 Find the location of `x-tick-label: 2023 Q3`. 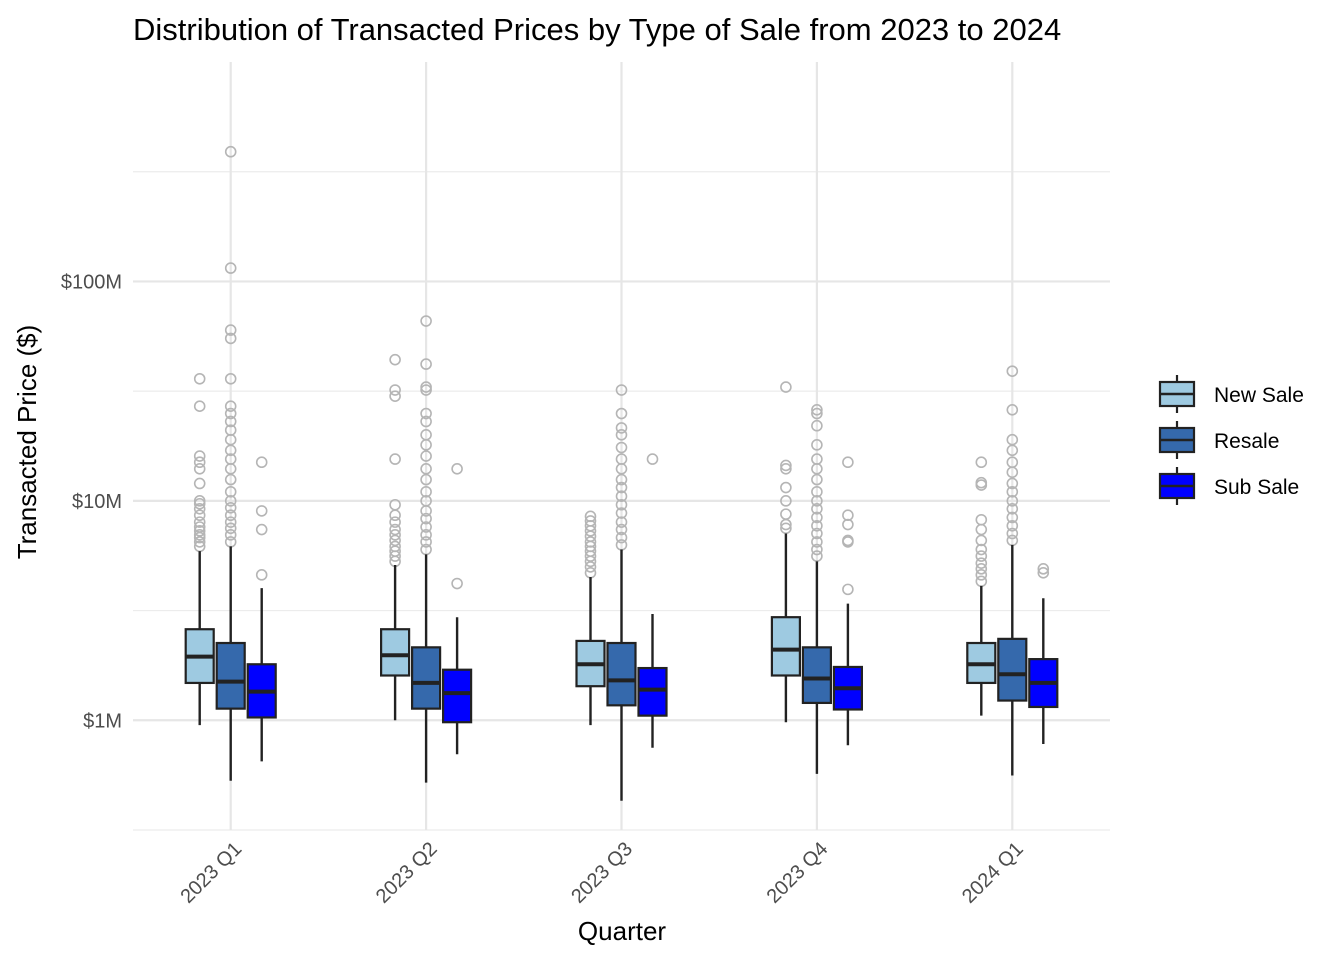

x-tick-label: 2023 Q3 is located at coordinates (602, 873).